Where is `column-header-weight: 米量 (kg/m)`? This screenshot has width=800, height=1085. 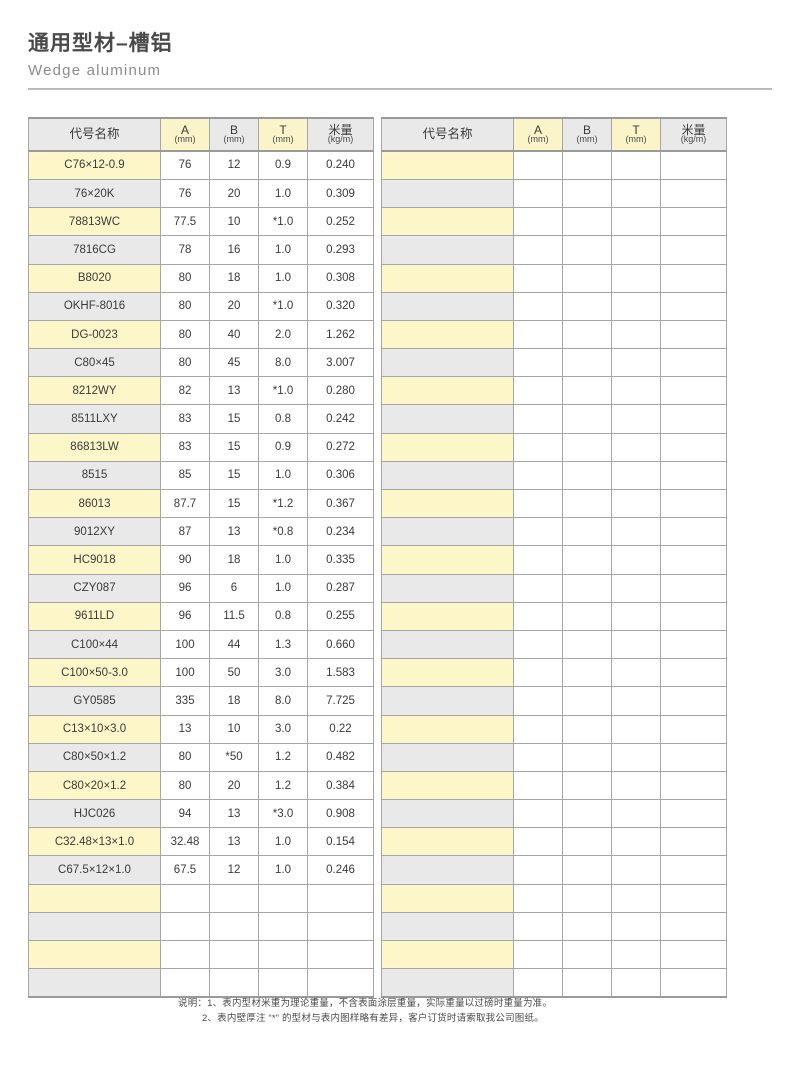 column-header-weight: 米量 (kg/m) is located at coordinates (340, 134).